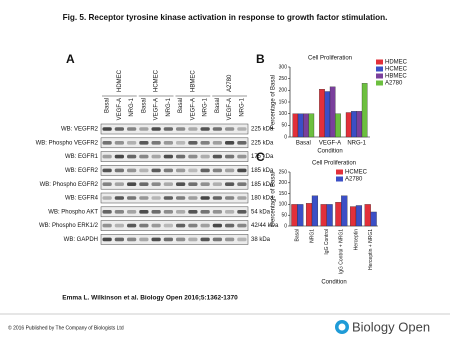 The height and width of the screenshot is (338, 450). What do you see at coordinates (283, 114) in the screenshot?
I see `y-tick-label: 100` at bounding box center [283, 114].